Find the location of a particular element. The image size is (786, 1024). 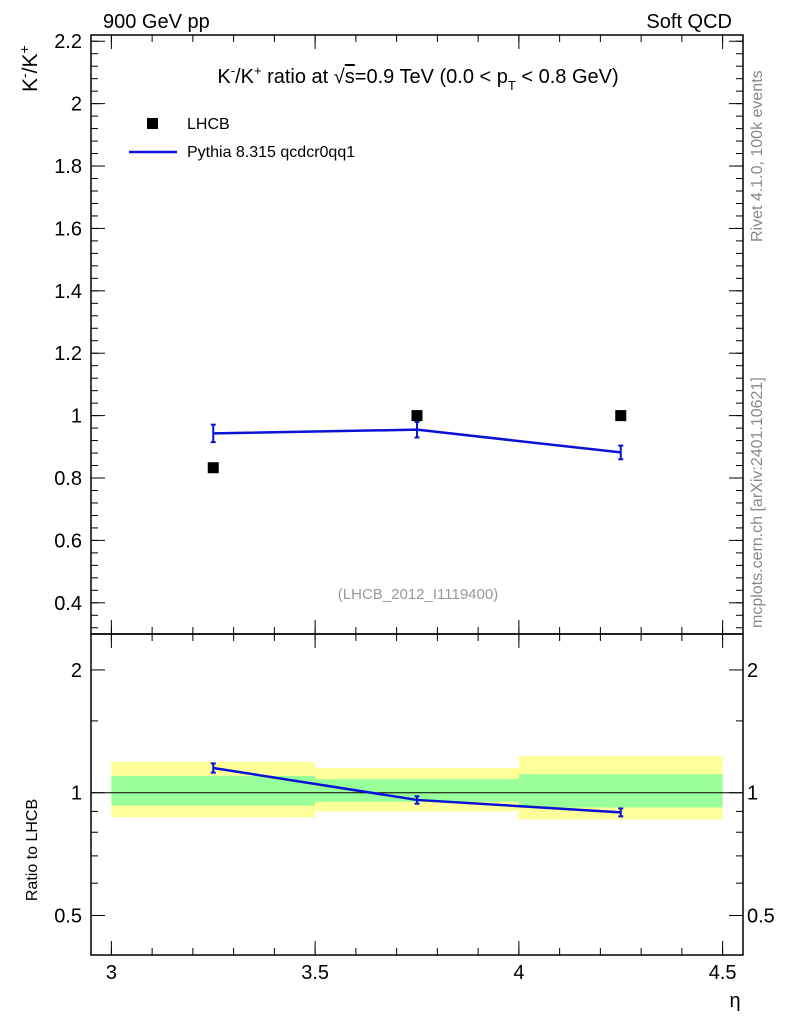

y-tick-label: 1 is located at coordinates (76, 417).